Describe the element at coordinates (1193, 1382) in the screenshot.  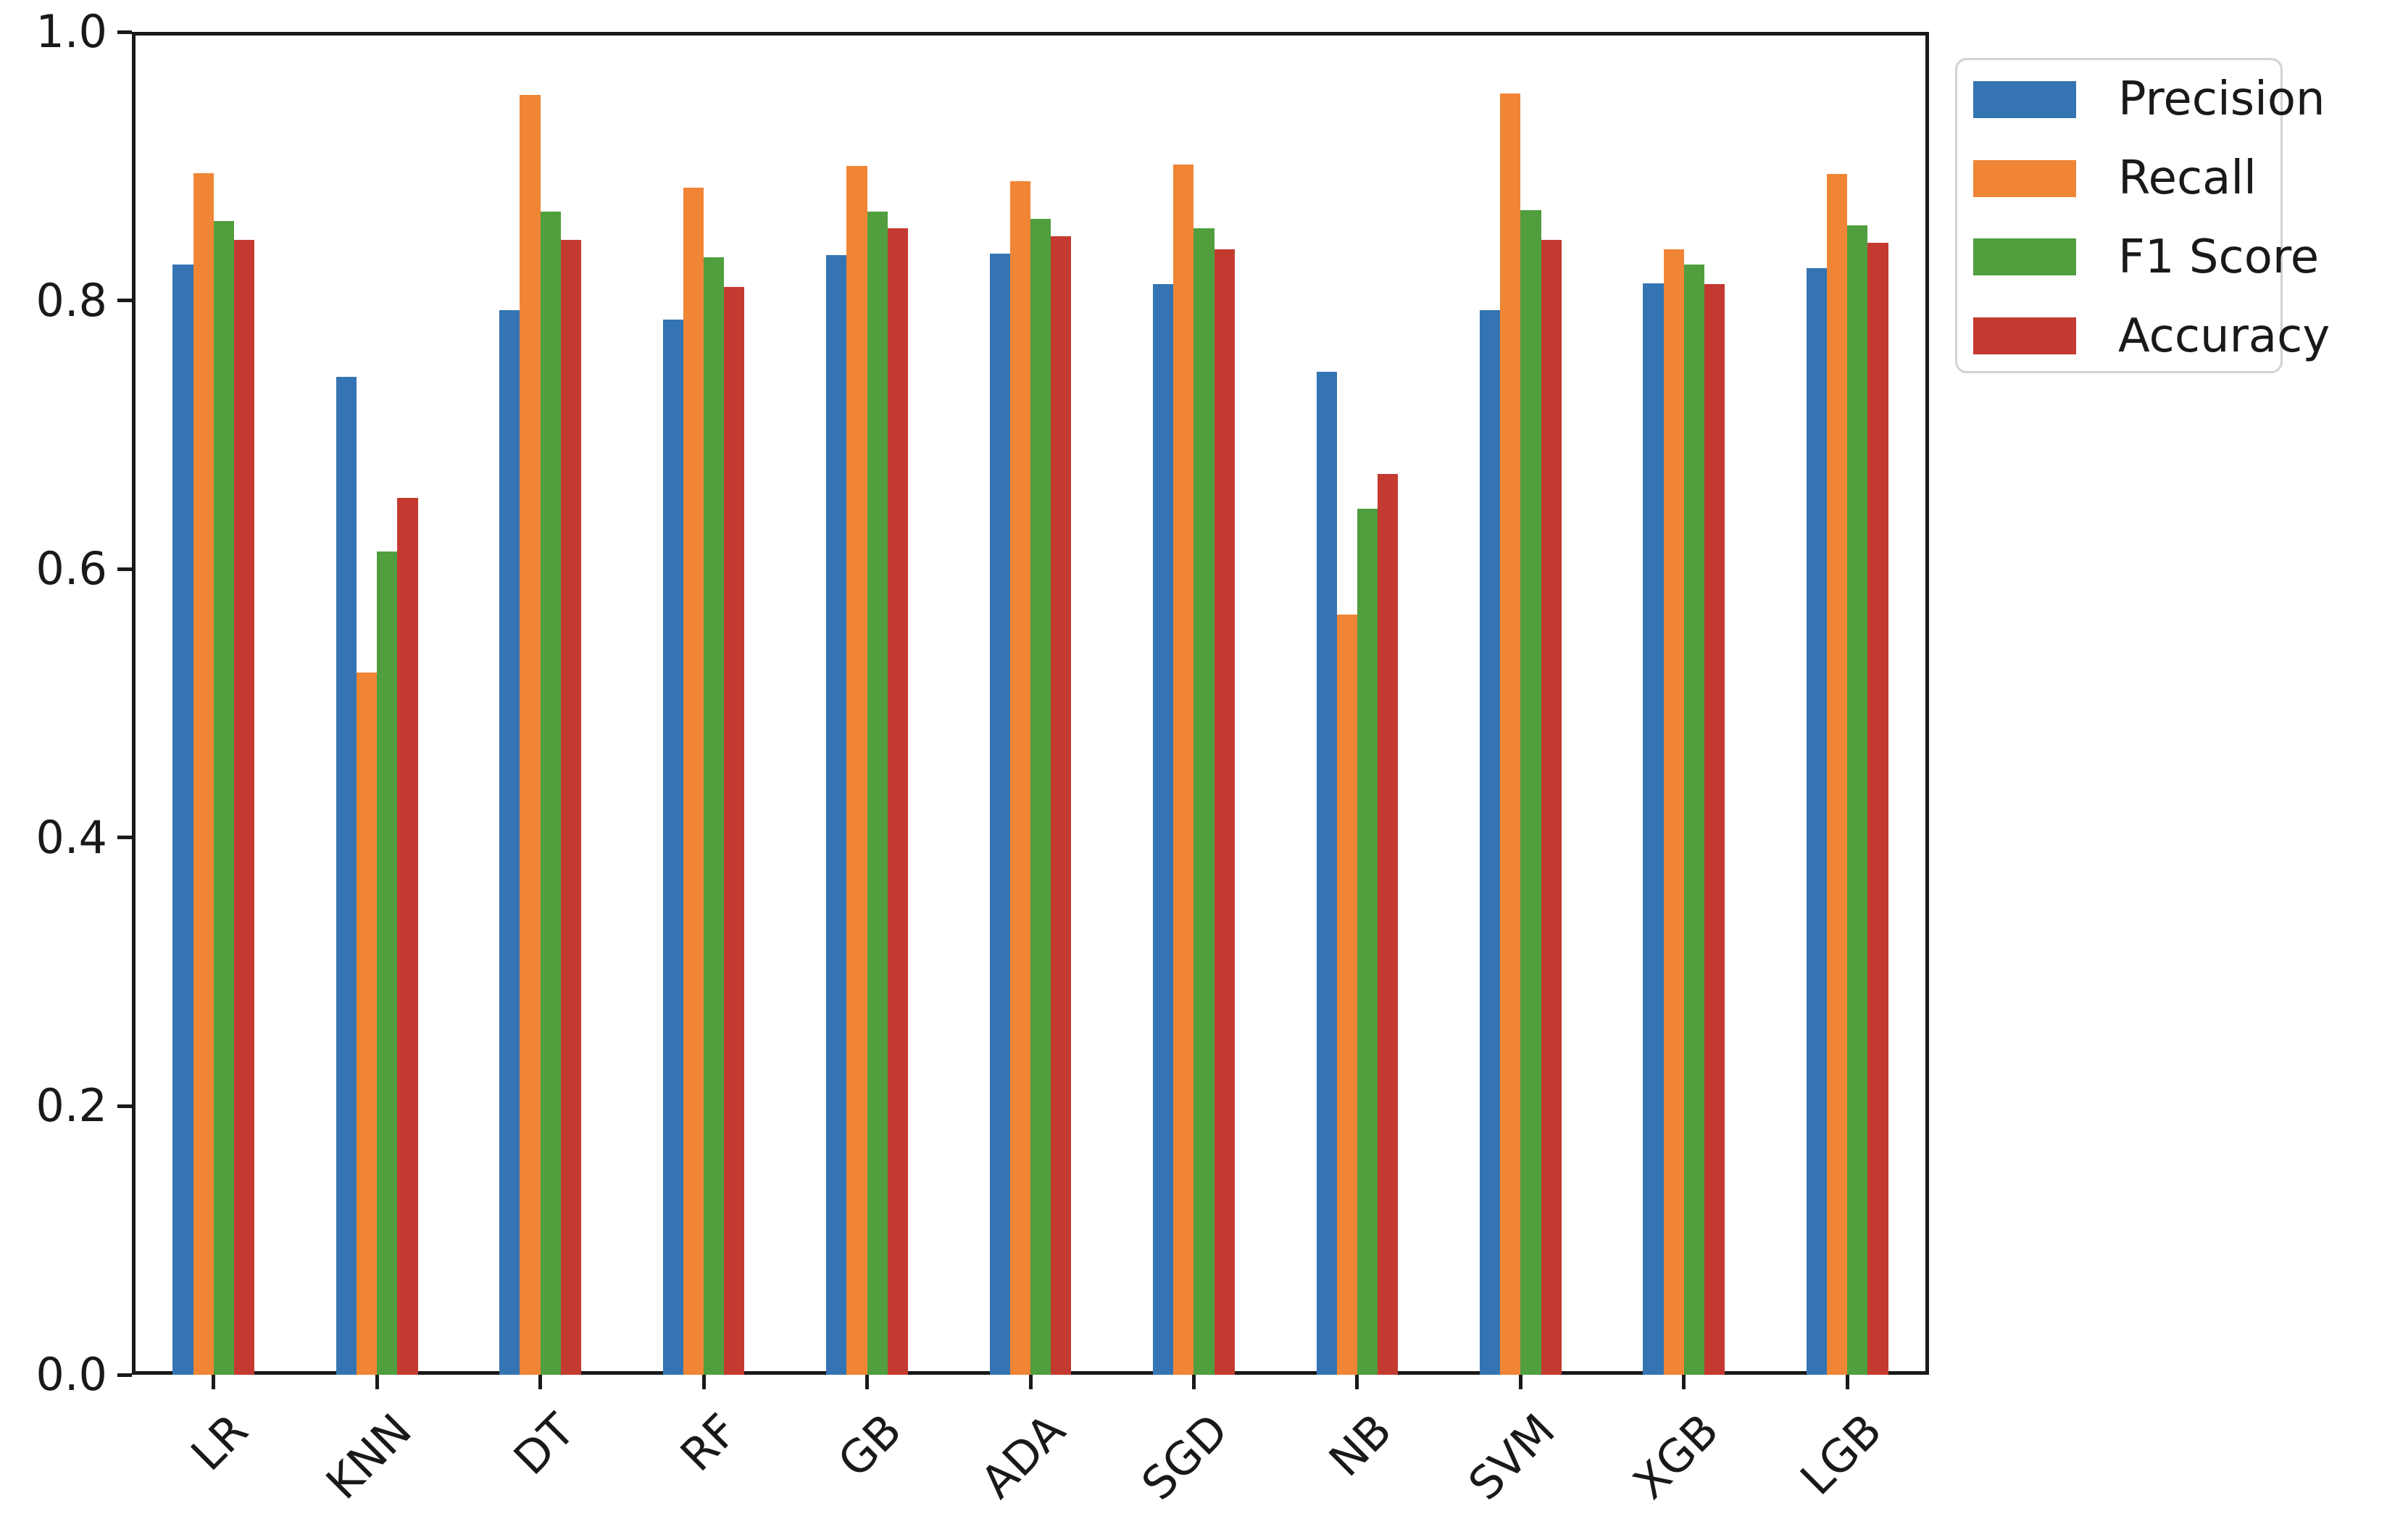
I see `x-tick-mark-SGD` at that location.